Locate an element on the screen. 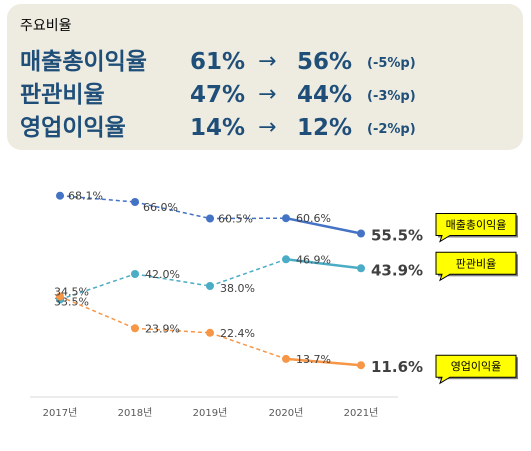 This screenshot has height=451, width=531. x-tick-layer: 2017년 2018년 2019년 2020년 2021년 is located at coordinates (211, 413).